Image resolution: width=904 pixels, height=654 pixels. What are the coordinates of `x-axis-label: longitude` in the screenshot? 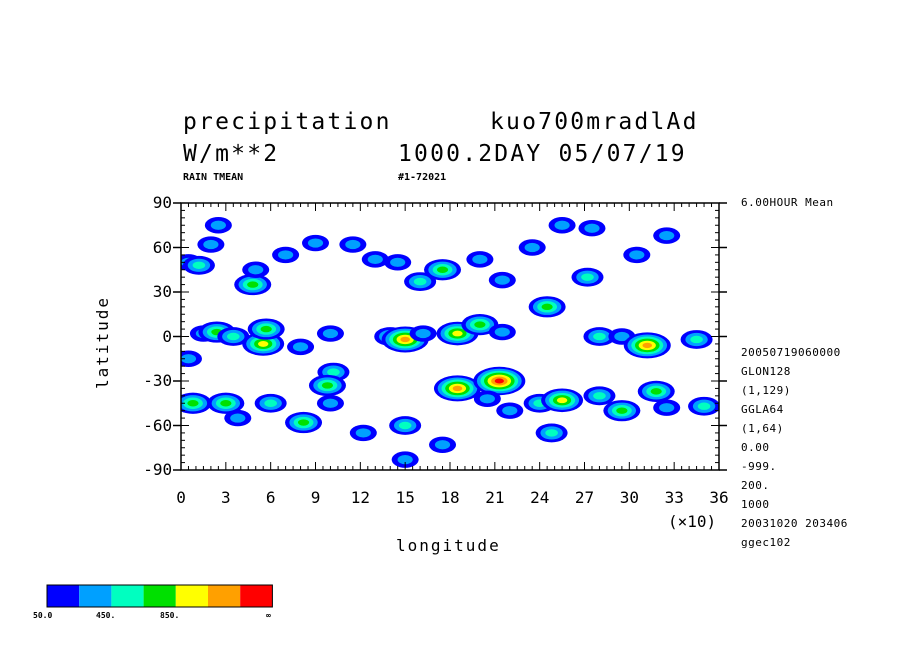 It's located at (448, 545).